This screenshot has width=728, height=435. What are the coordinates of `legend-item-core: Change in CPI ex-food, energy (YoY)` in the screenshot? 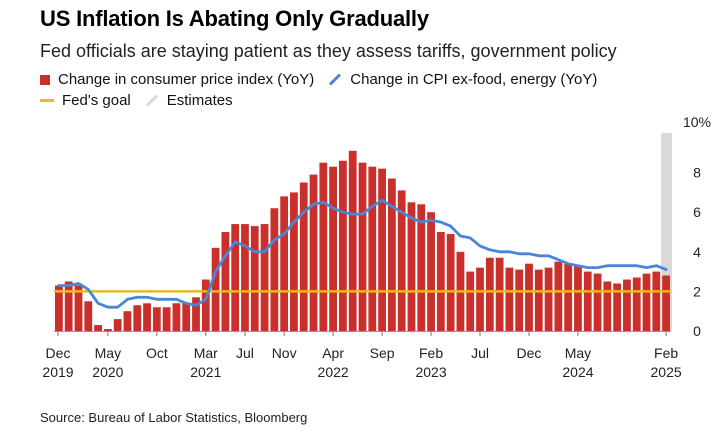 It's located at (462, 79).